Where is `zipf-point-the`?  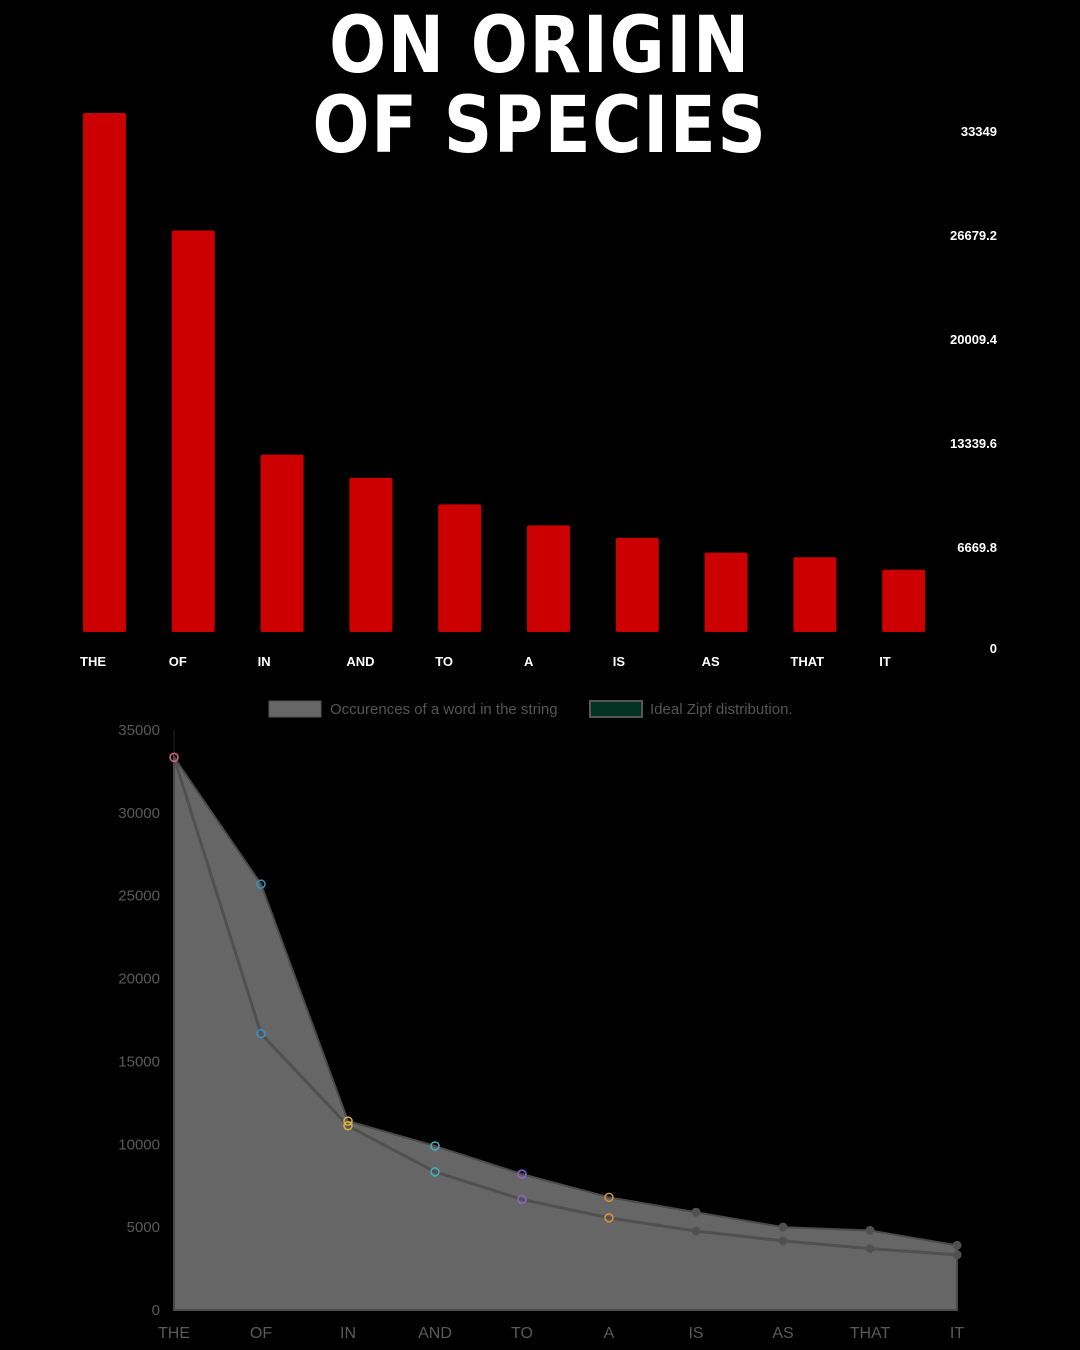 zipf-point-the is located at coordinates (174, 757).